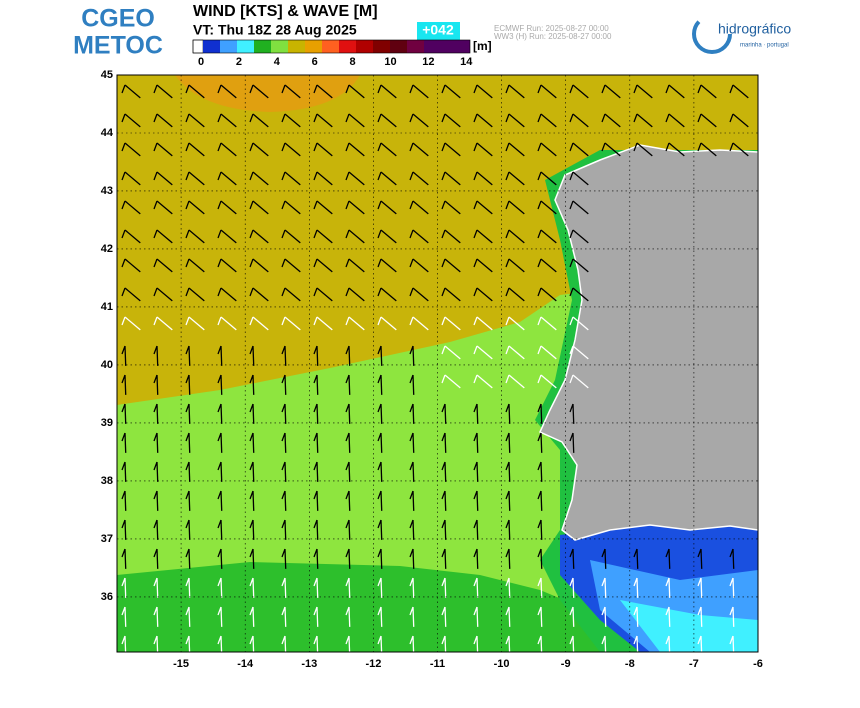 This screenshot has width=860, height=708. I want to click on forecast-hour: +042, so click(438, 30).